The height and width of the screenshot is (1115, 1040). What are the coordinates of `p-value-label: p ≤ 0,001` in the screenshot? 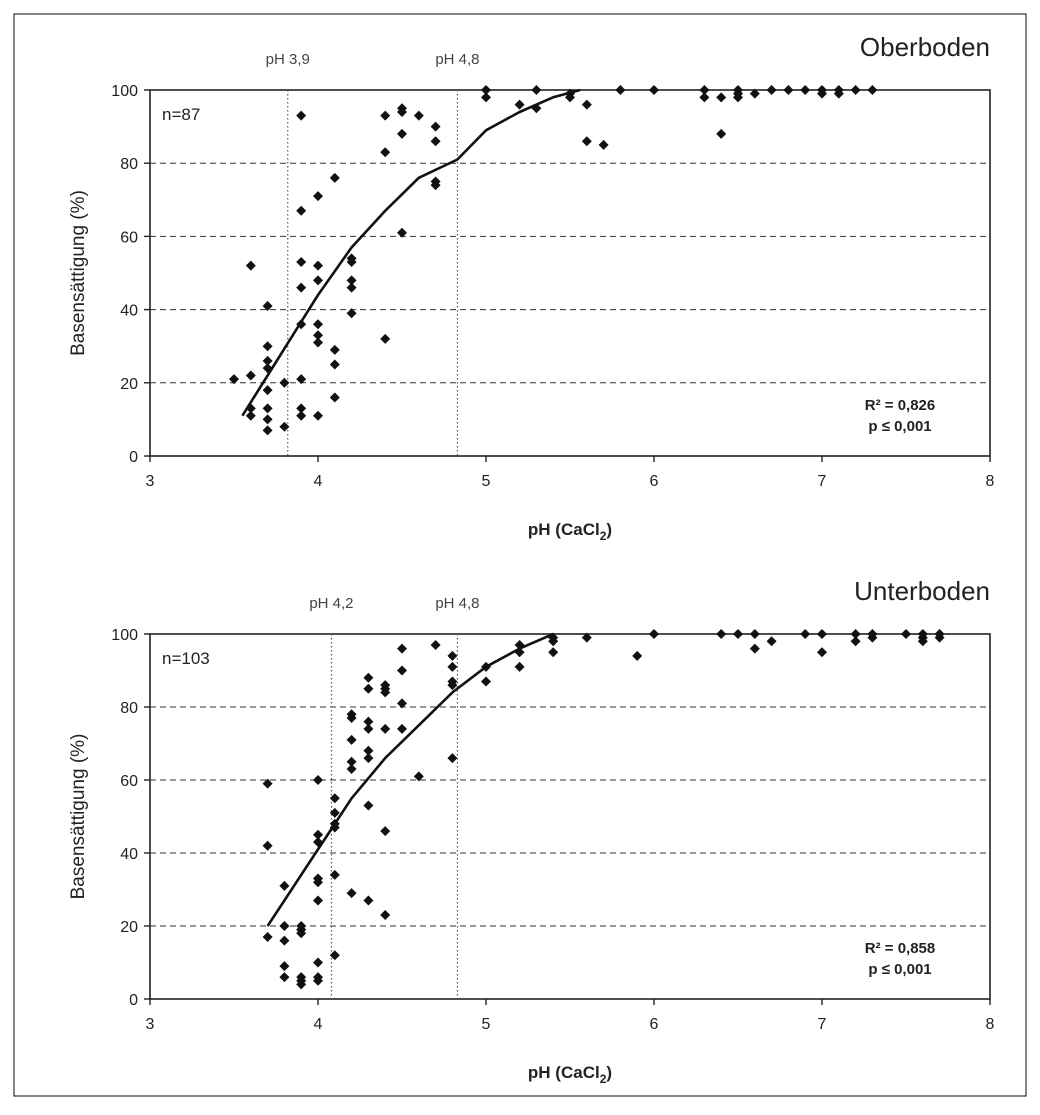 It's located at (899, 969).